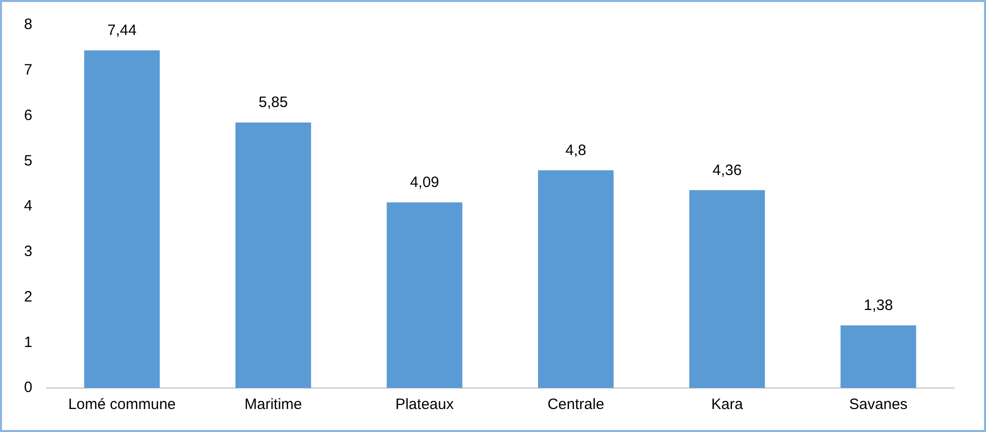 This screenshot has height=432, width=986. Describe the element at coordinates (28, 297) in the screenshot. I see `y-tick-label: 2` at that location.